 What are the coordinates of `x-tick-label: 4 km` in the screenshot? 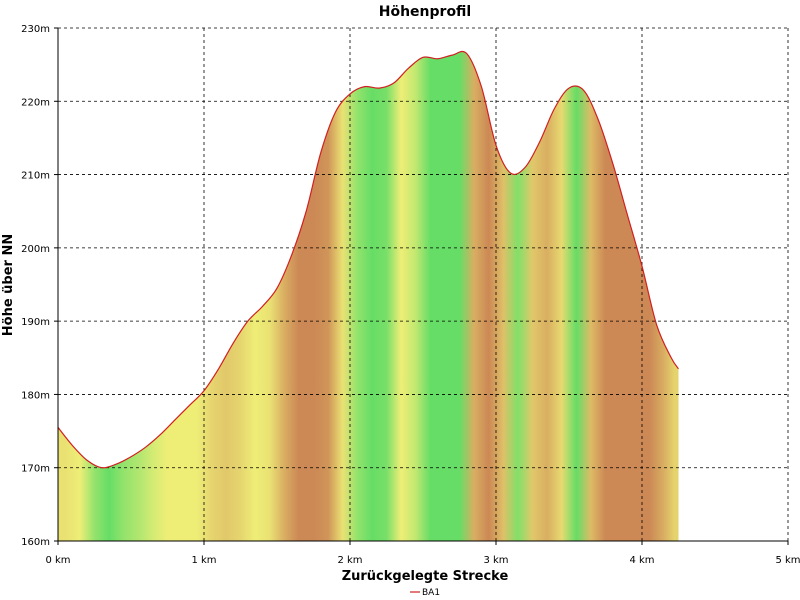 It's located at (641, 560).